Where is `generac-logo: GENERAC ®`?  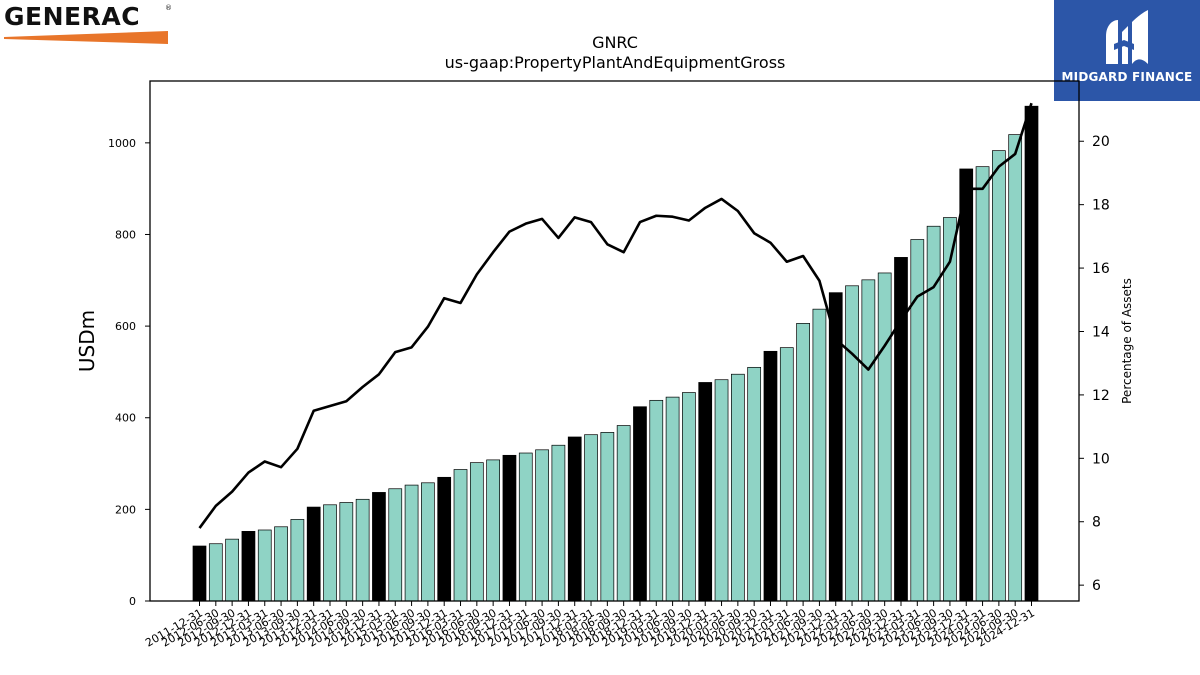
generac-logo: GENERAC ® is located at coordinates (89, 23).